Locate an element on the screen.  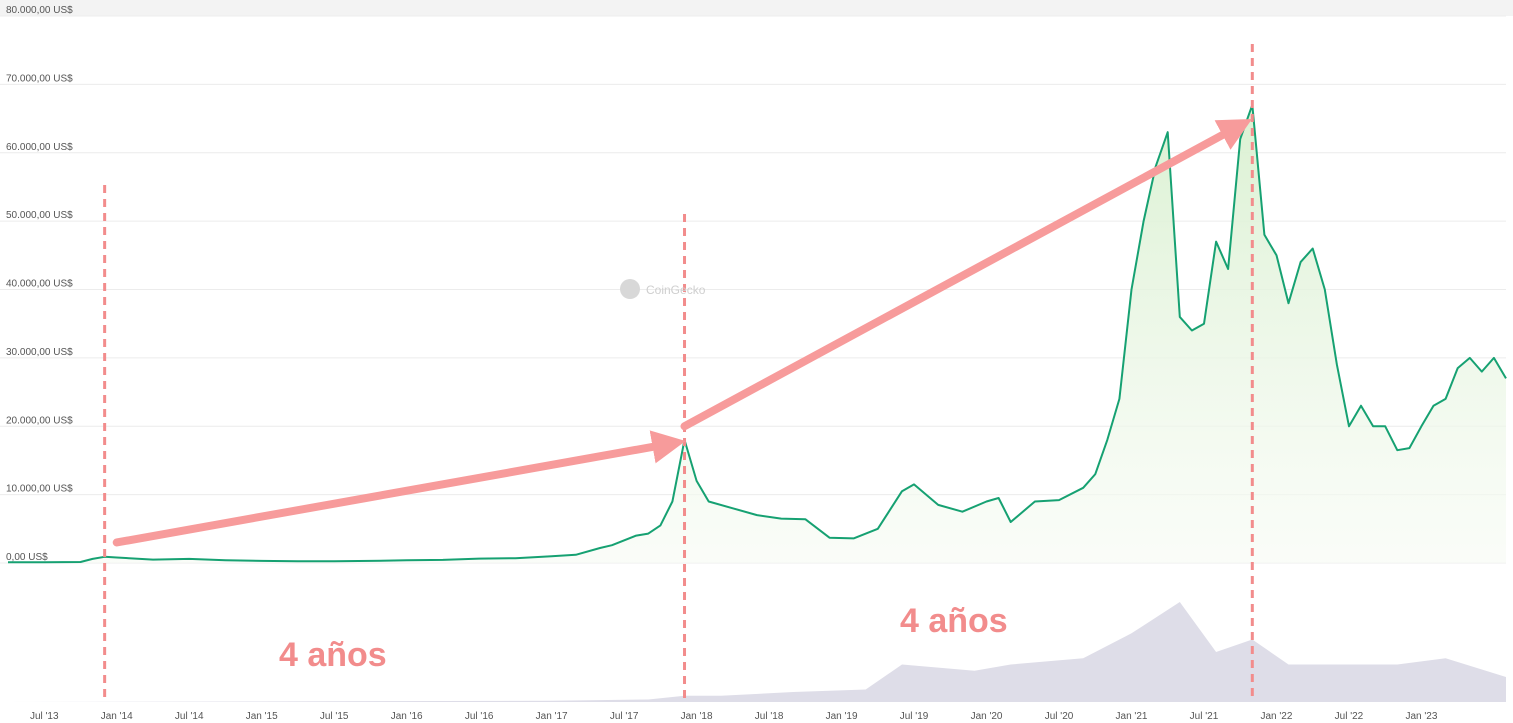
x-tick-label: Jan '20 is located at coordinates (987, 716).